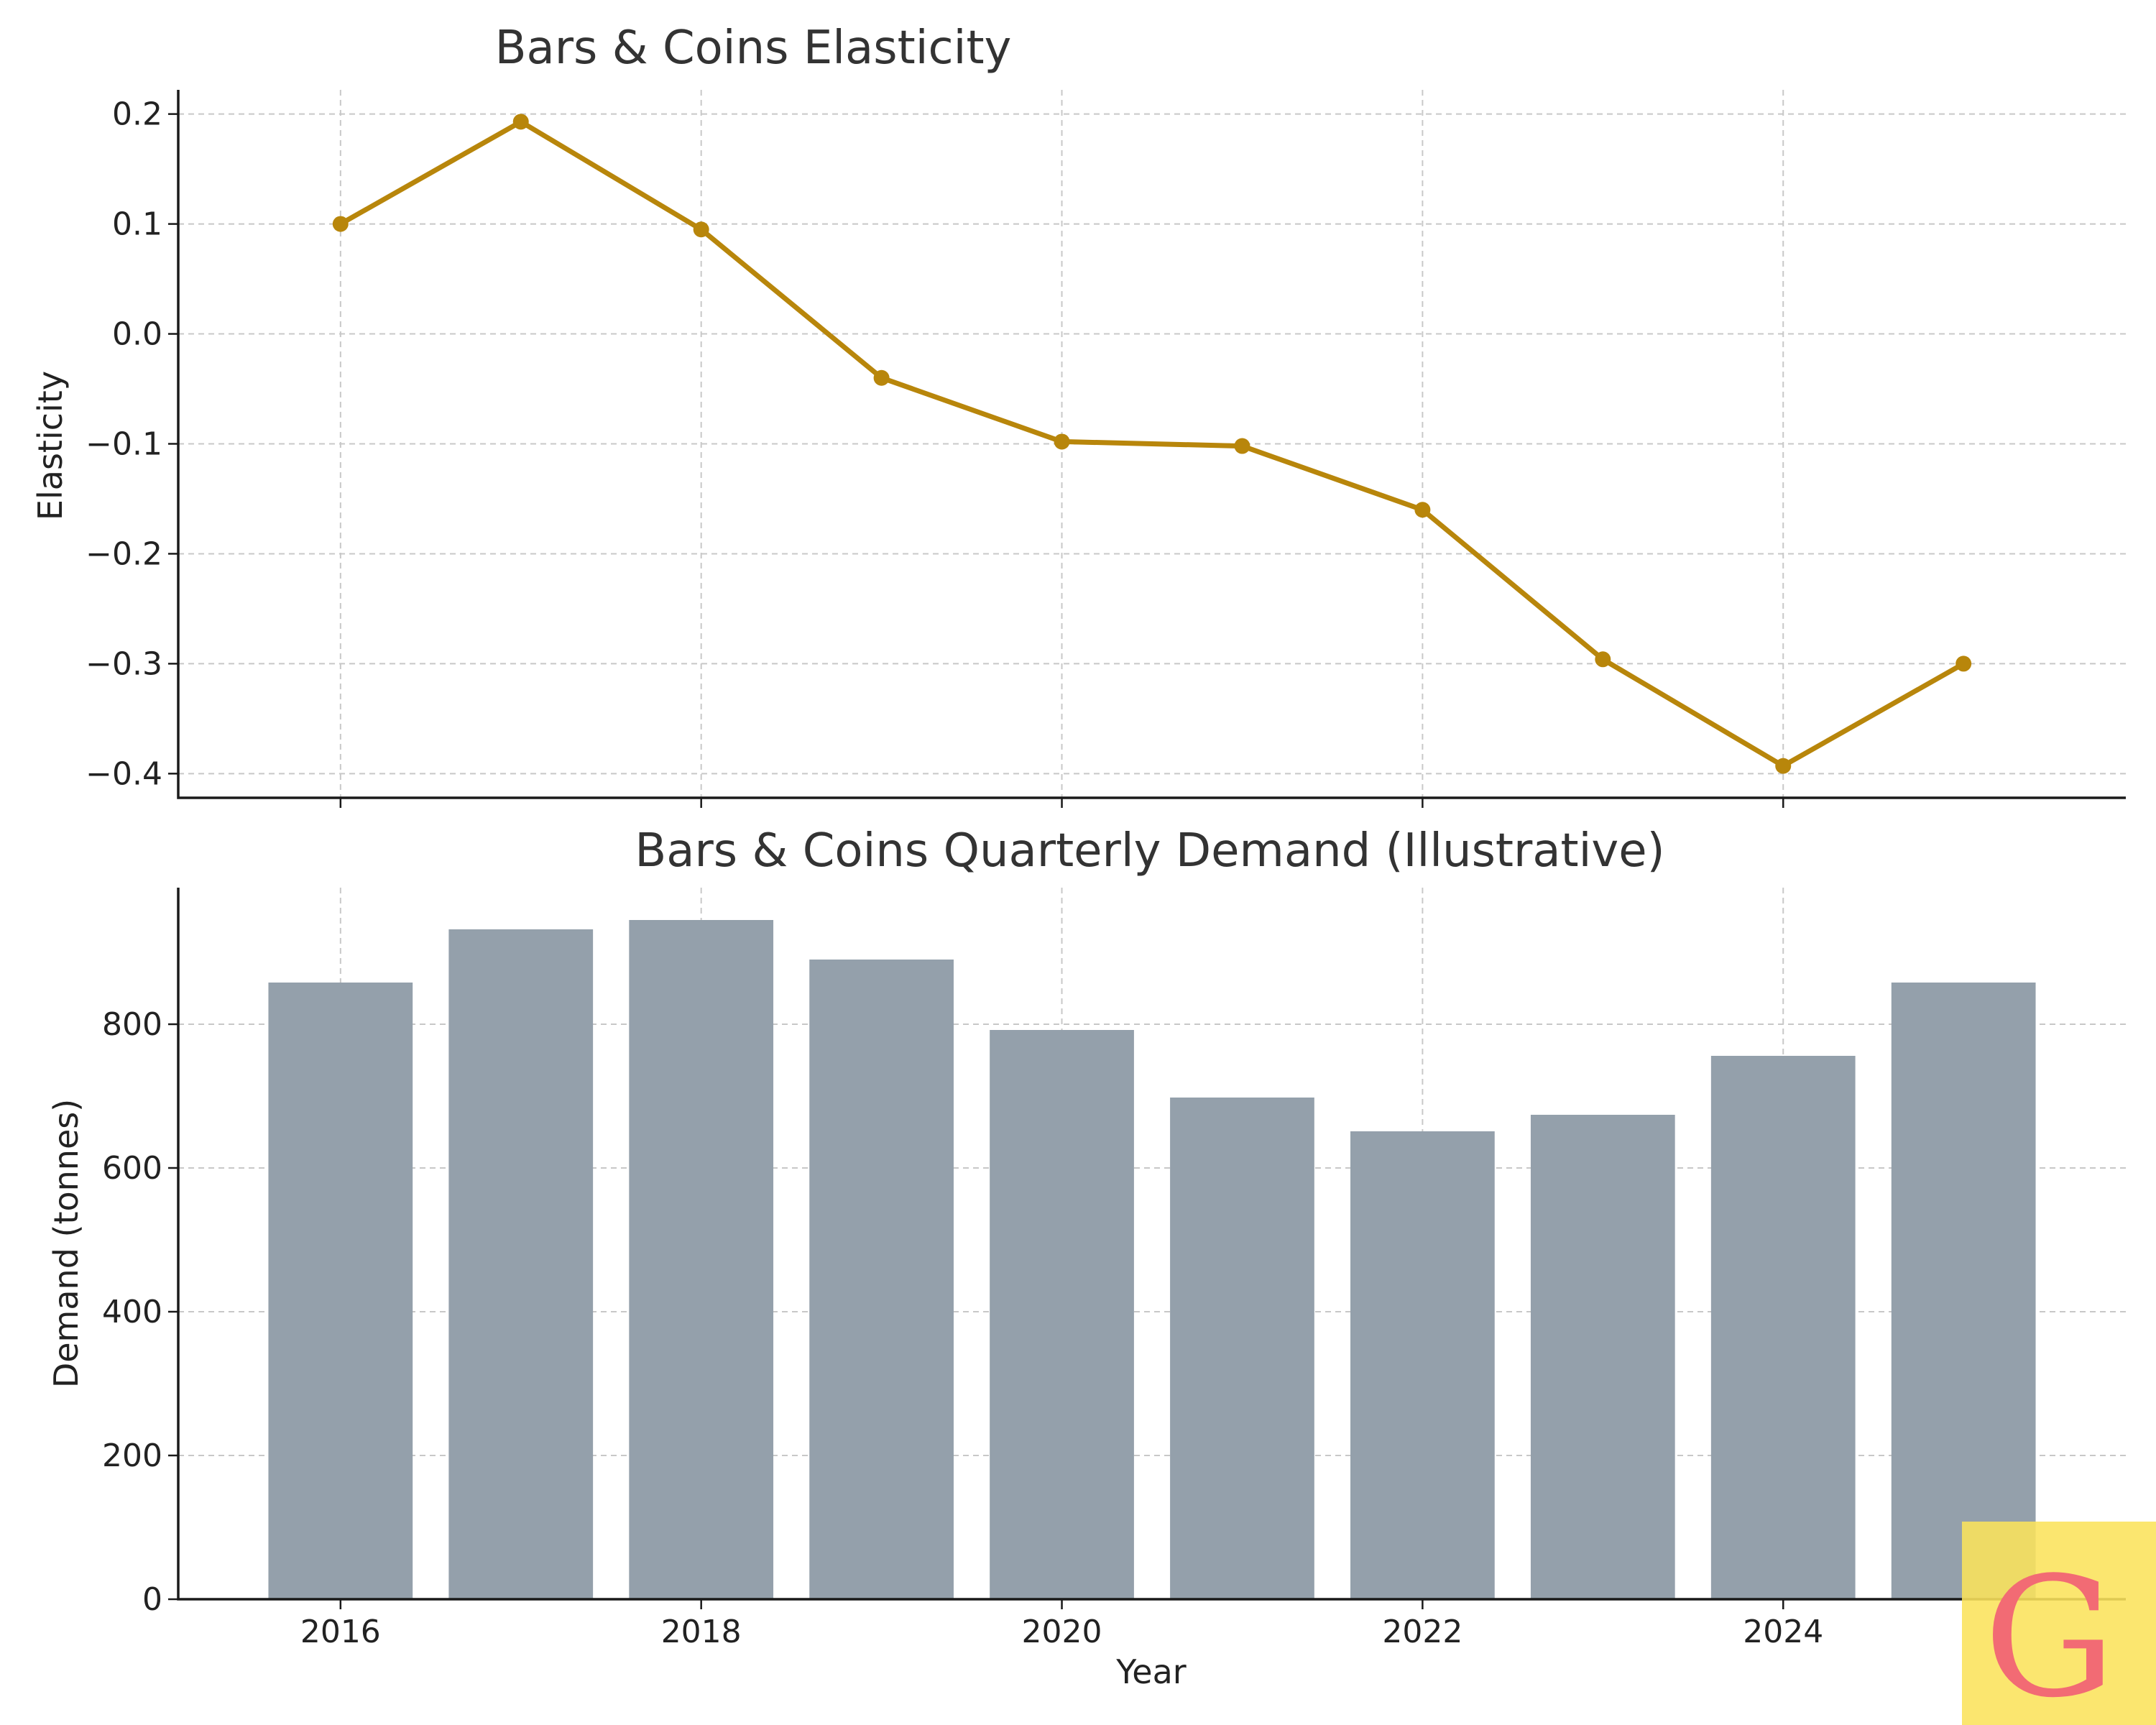 The width and height of the screenshot is (2156, 1725). What do you see at coordinates (132, 1168) in the screenshot?
I see `demand-y-tick-label: 600` at bounding box center [132, 1168].